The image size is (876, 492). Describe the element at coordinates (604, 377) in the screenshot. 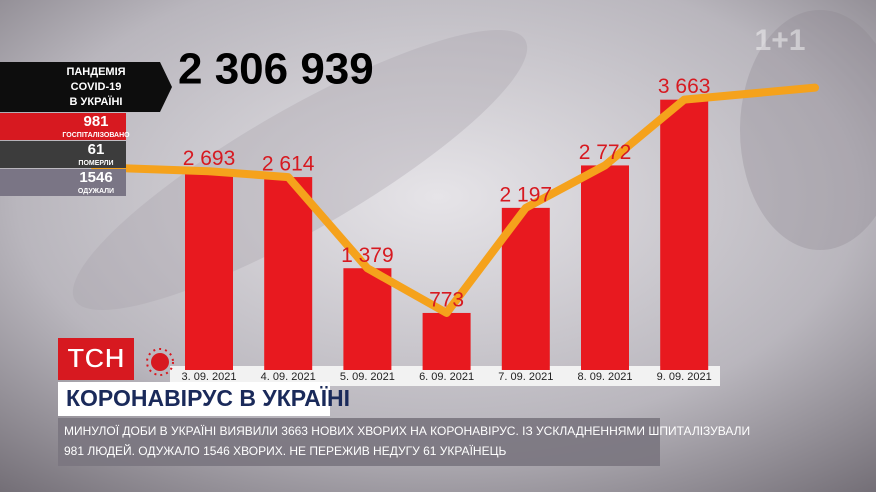

I see `x-tick-label: 8. 09. 2021` at that location.